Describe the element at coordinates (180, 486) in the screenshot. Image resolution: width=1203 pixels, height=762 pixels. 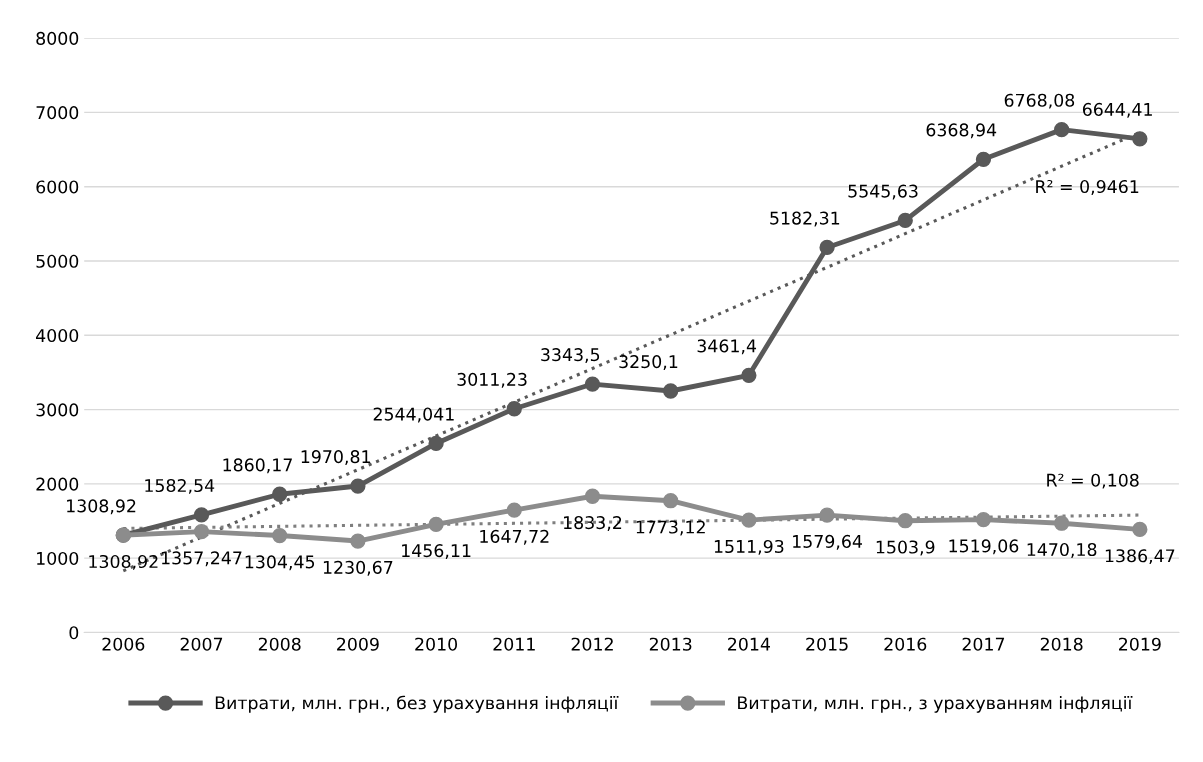
I see `data-label: 1582,54` at that location.